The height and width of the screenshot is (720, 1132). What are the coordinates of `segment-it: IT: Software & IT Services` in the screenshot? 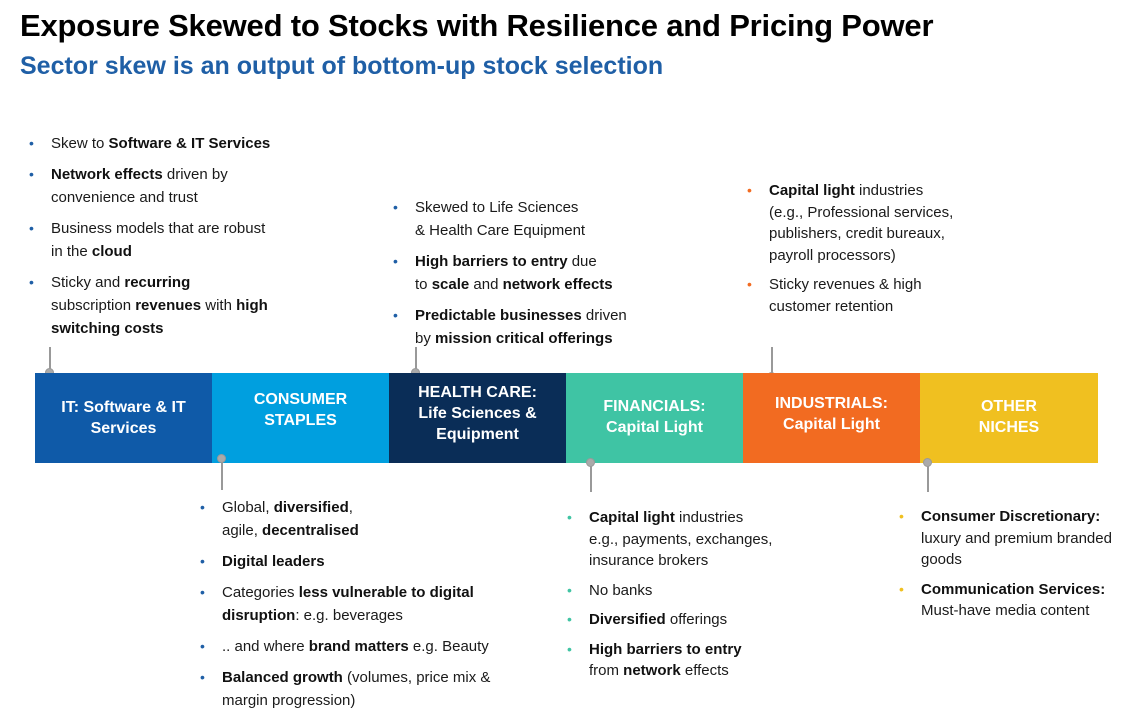 It's located at (123, 418).